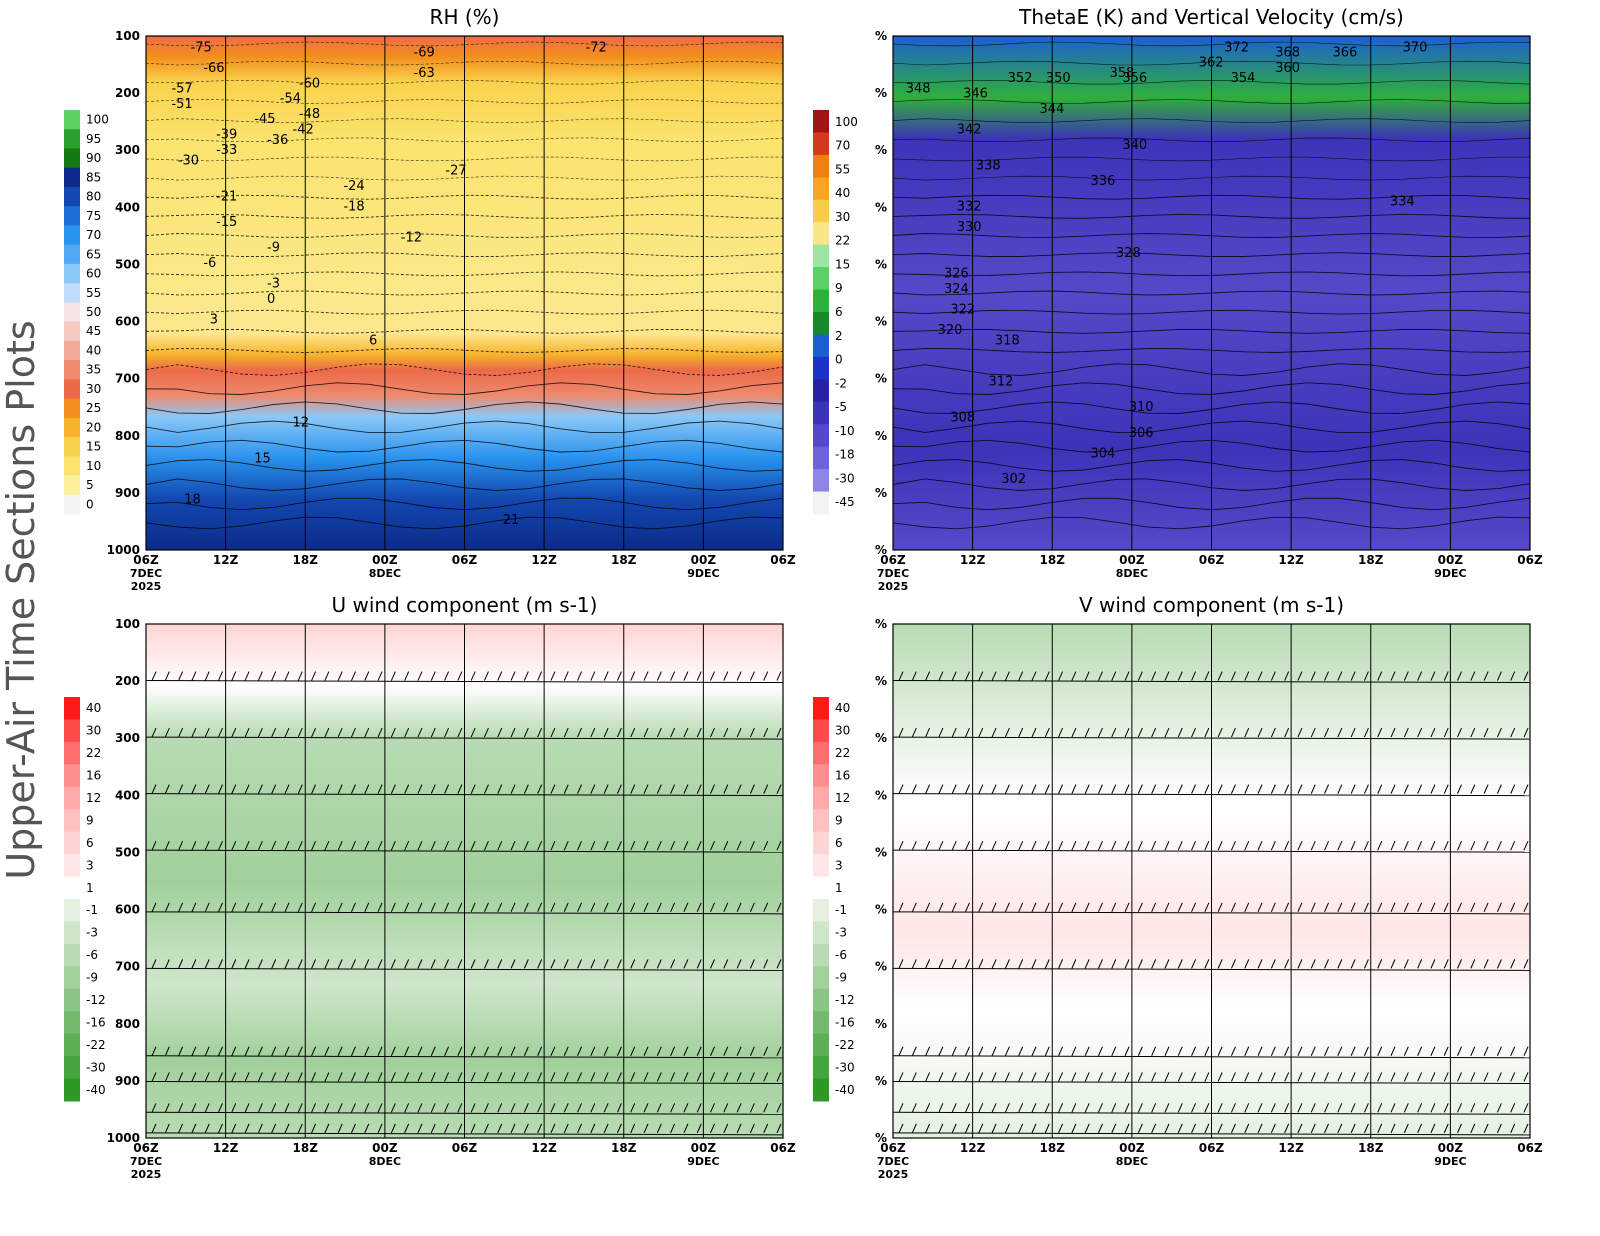 Image resolution: width=1600 pixels, height=1236 pixels. Describe the element at coordinates (93, 139) in the screenshot. I see `colorbar-label: 95` at that location.